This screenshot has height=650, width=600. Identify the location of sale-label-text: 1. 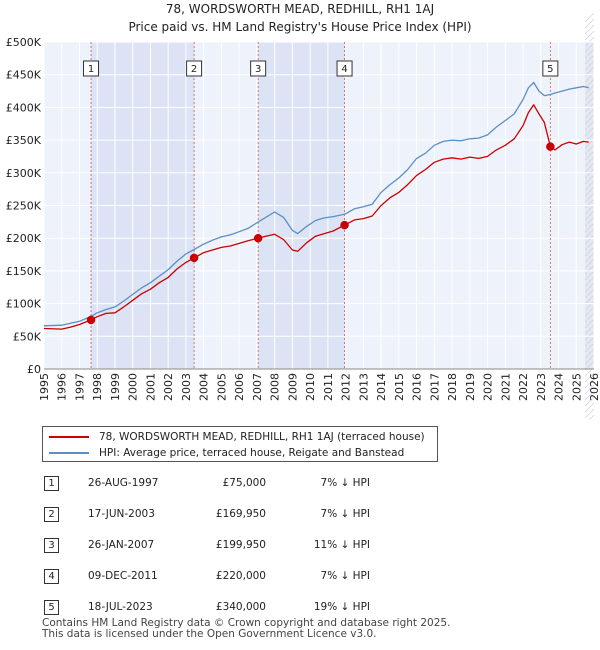
(91, 69).